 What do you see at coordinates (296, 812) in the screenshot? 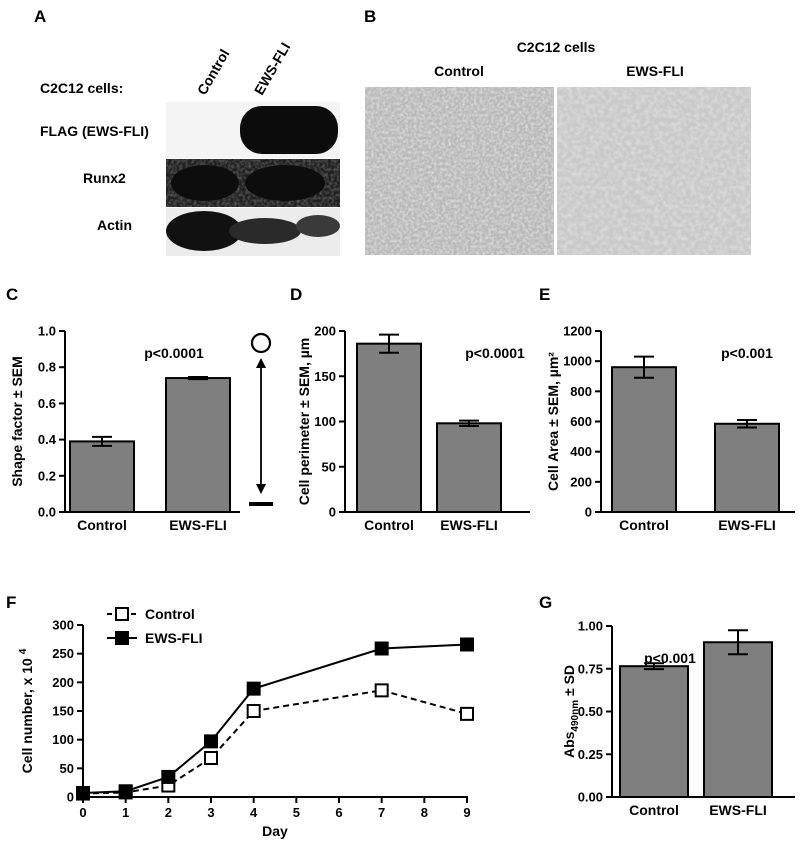
I see `x-tick-label: 5` at bounding box center [296, 812].